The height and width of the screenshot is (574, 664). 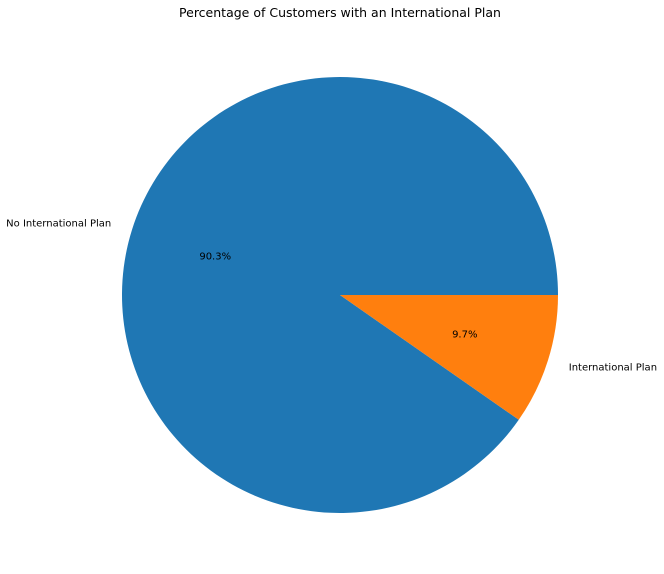 What do you see at coordinates (58, 224) in the screenshot?
I see `slice-label-0: No International Plan` at bounding box center [58, 224].